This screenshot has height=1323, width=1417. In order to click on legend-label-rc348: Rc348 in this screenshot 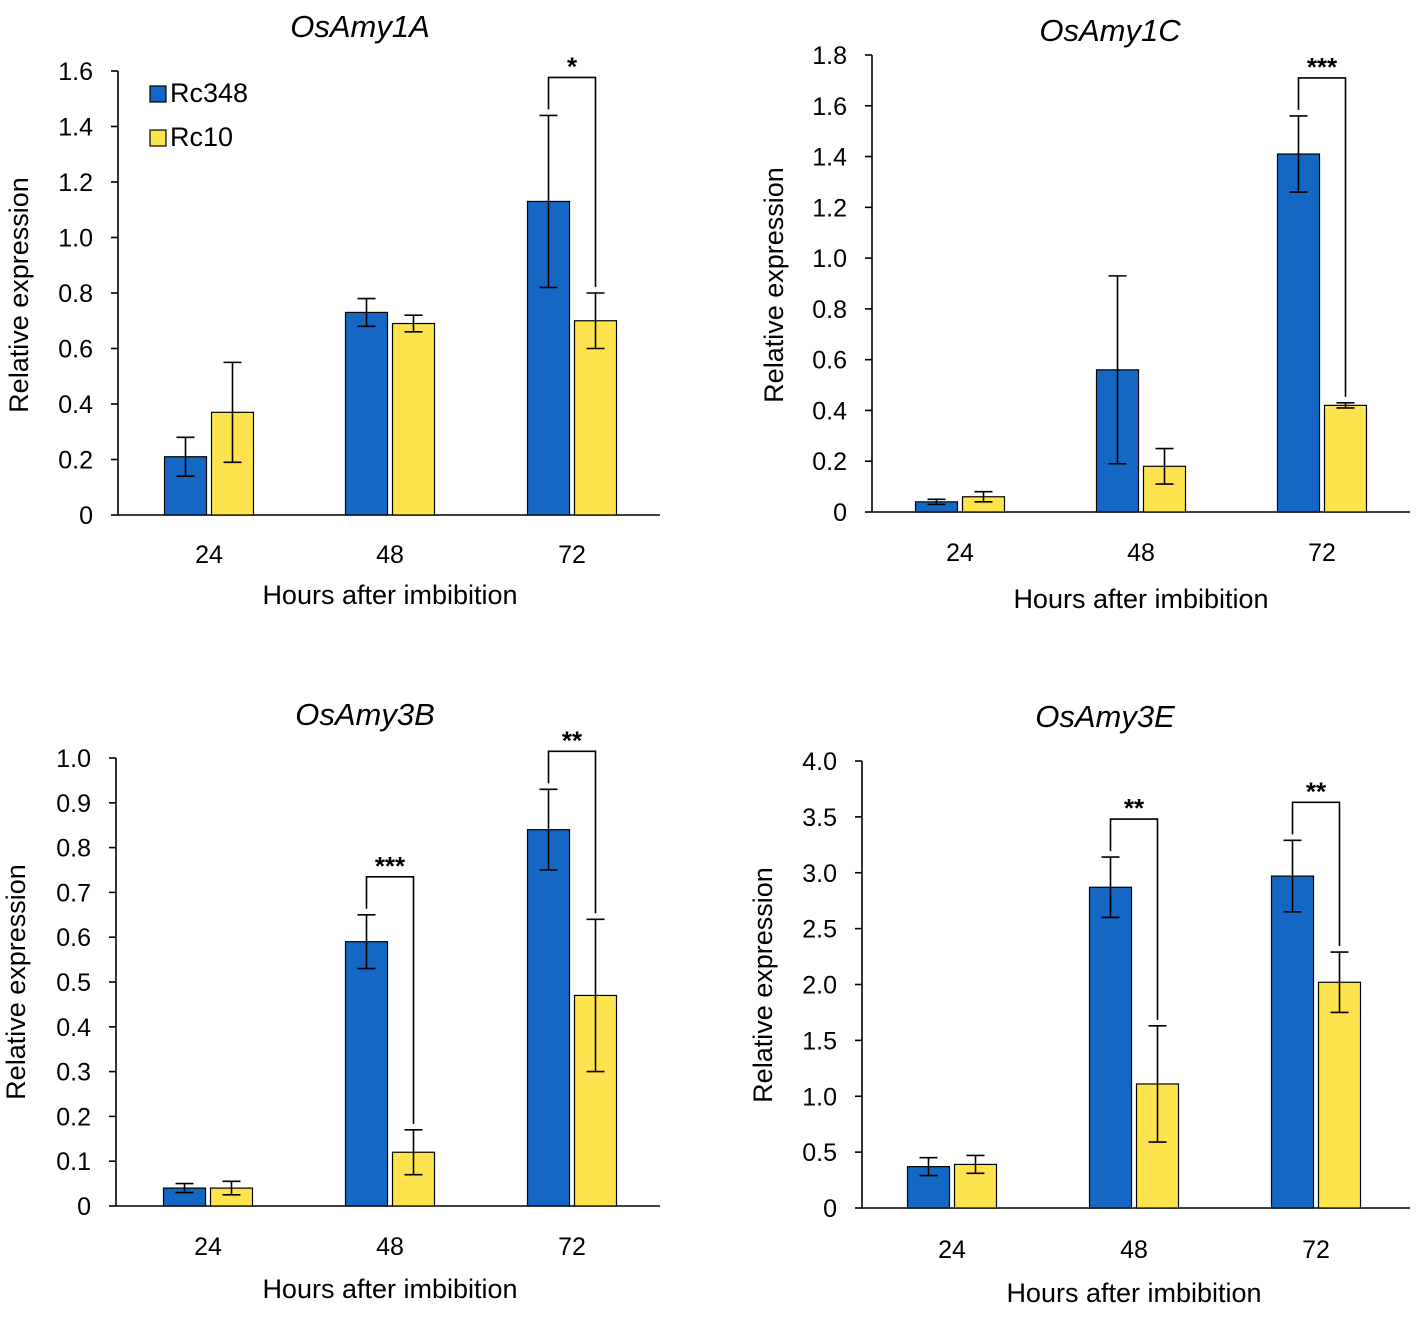, I will do `click(209, 93)`.